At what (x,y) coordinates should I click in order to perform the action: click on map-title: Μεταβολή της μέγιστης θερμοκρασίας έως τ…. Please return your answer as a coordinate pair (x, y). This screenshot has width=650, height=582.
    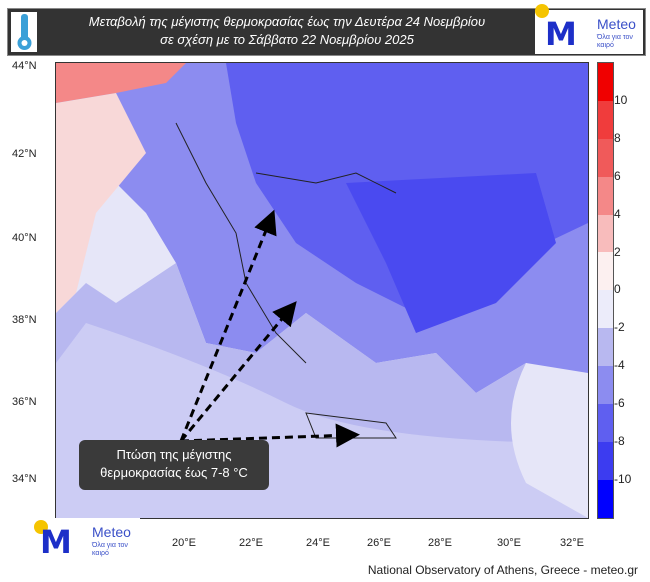
    Looking at the image, I should click on (287, 31).